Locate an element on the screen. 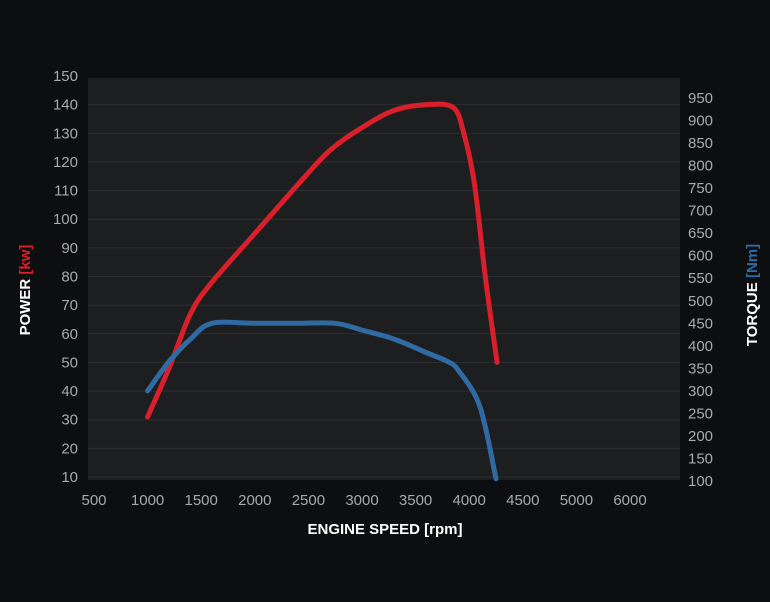  x-tick-label: 3000 is located at coordinates (361, 500).